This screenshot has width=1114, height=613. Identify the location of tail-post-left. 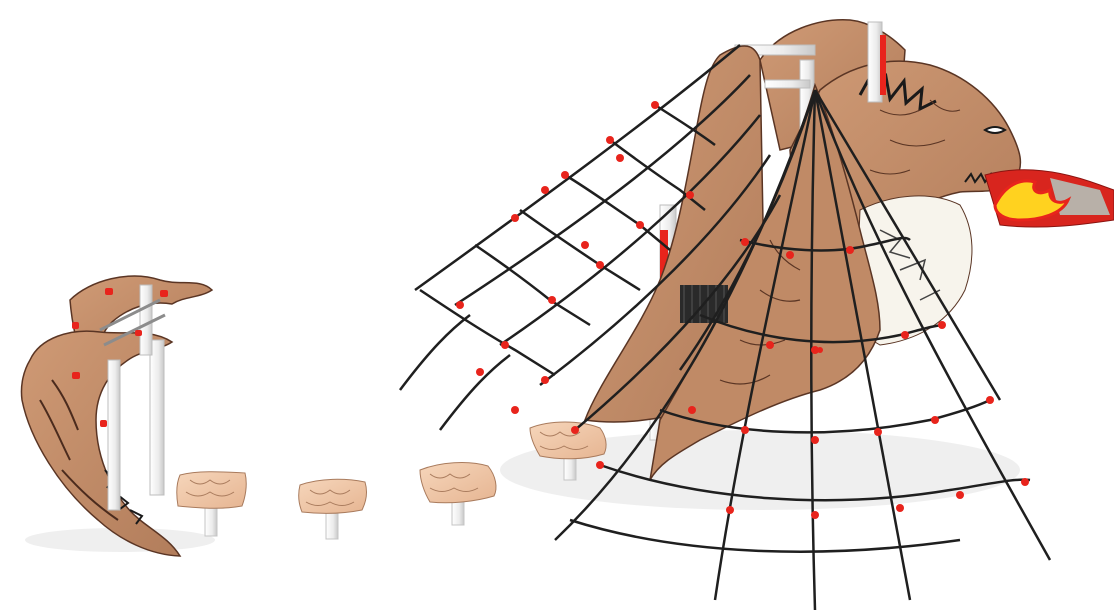
(114, 435).